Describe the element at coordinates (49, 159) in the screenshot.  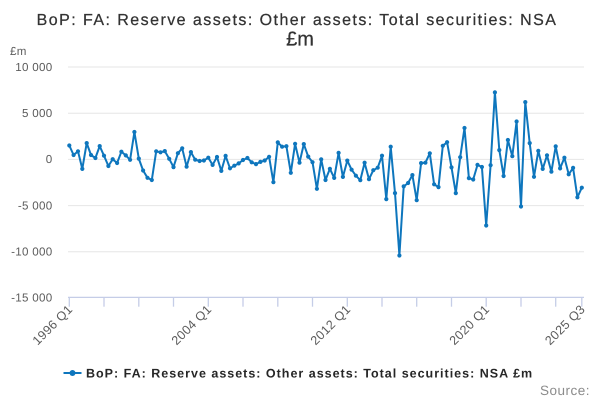
I see `svg-text: 0` at that location.